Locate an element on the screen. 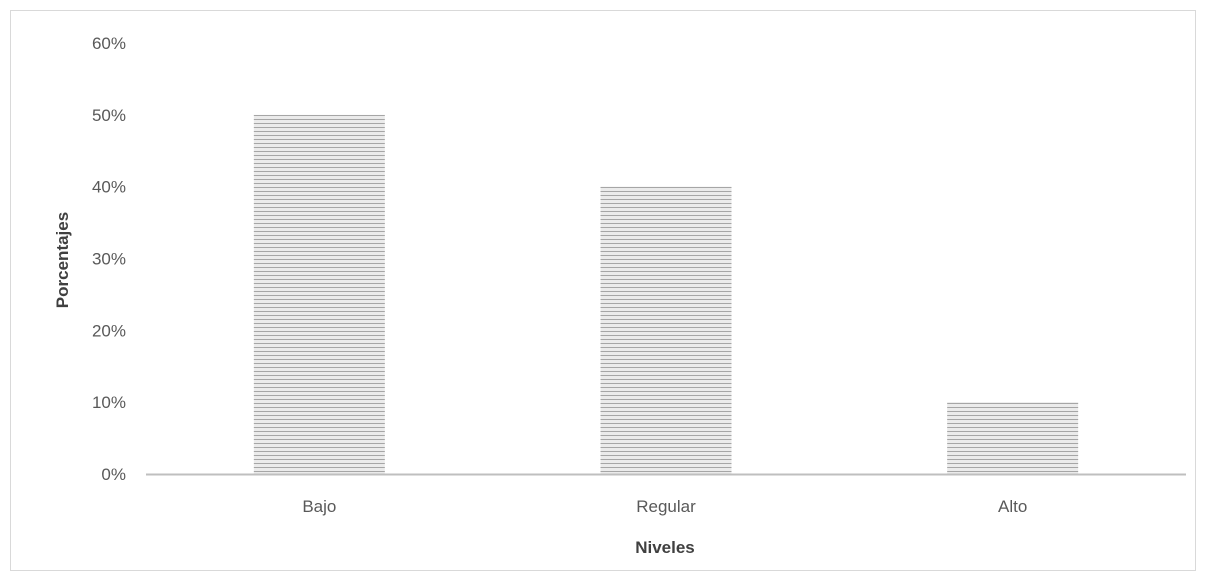 This screenshot has width=1208, height=581. y-tick-label: 30% is located at coordinates (109, 259).